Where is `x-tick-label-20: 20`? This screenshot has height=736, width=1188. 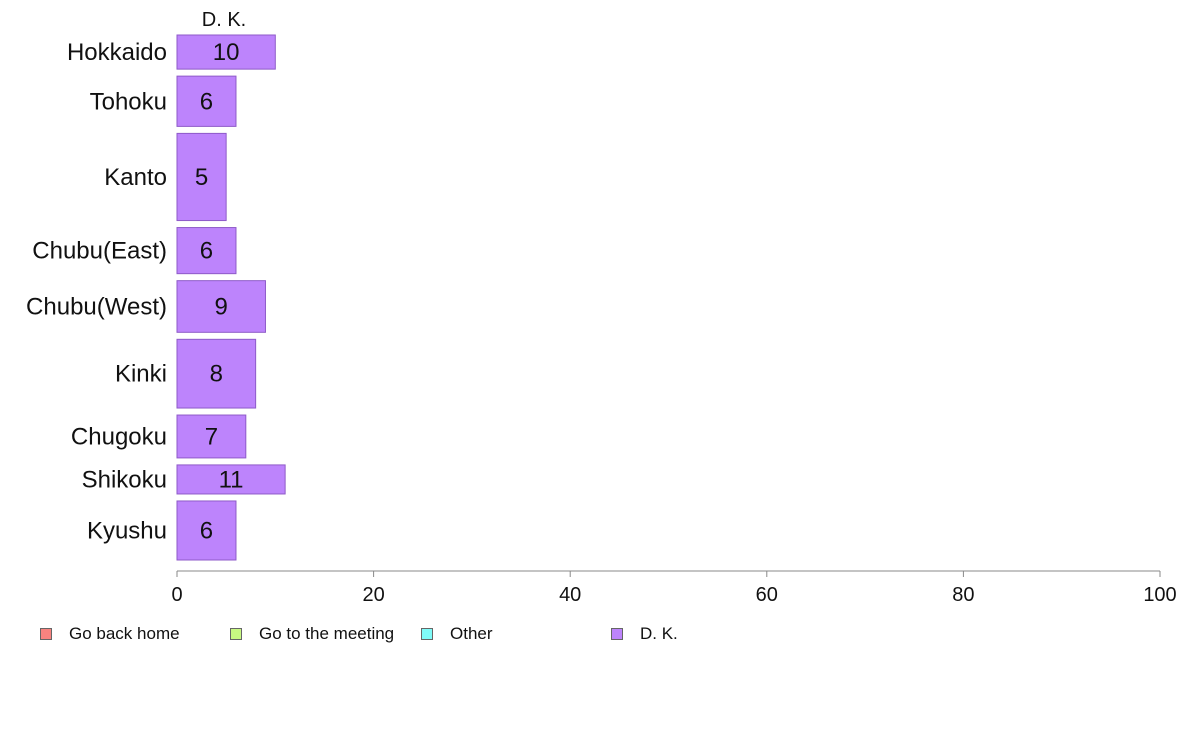
x-tick-label-20: 20 is located at coordinates (373, 595).